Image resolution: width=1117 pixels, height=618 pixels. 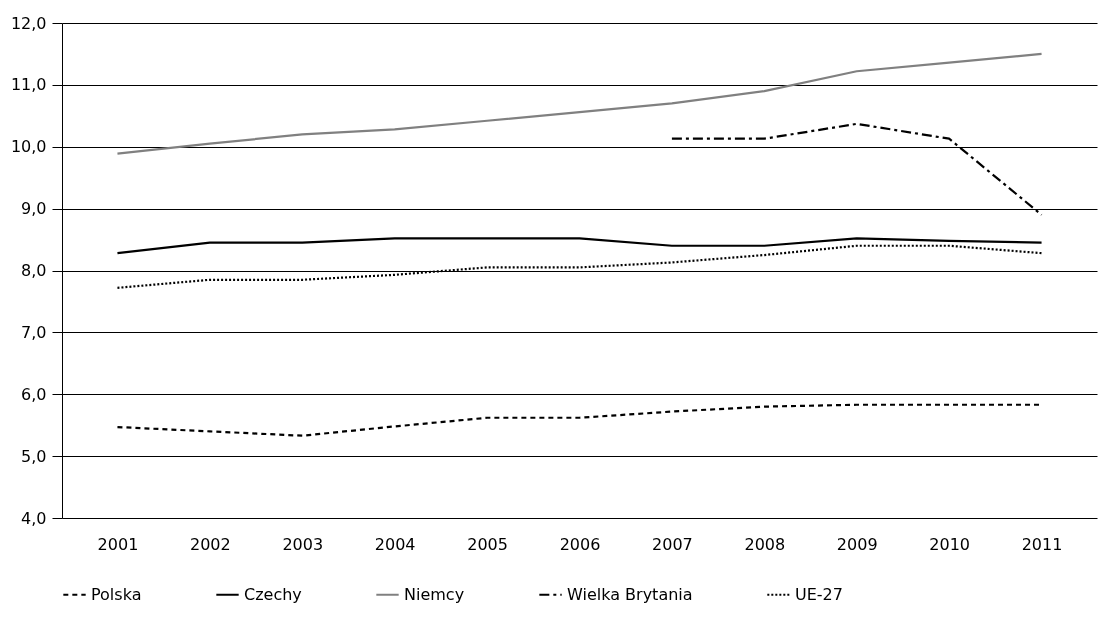 What do you see at coordinates (949, 544) in the screenshot?
I see `x-tick-label: 2010` at bounding box center [949, 544].